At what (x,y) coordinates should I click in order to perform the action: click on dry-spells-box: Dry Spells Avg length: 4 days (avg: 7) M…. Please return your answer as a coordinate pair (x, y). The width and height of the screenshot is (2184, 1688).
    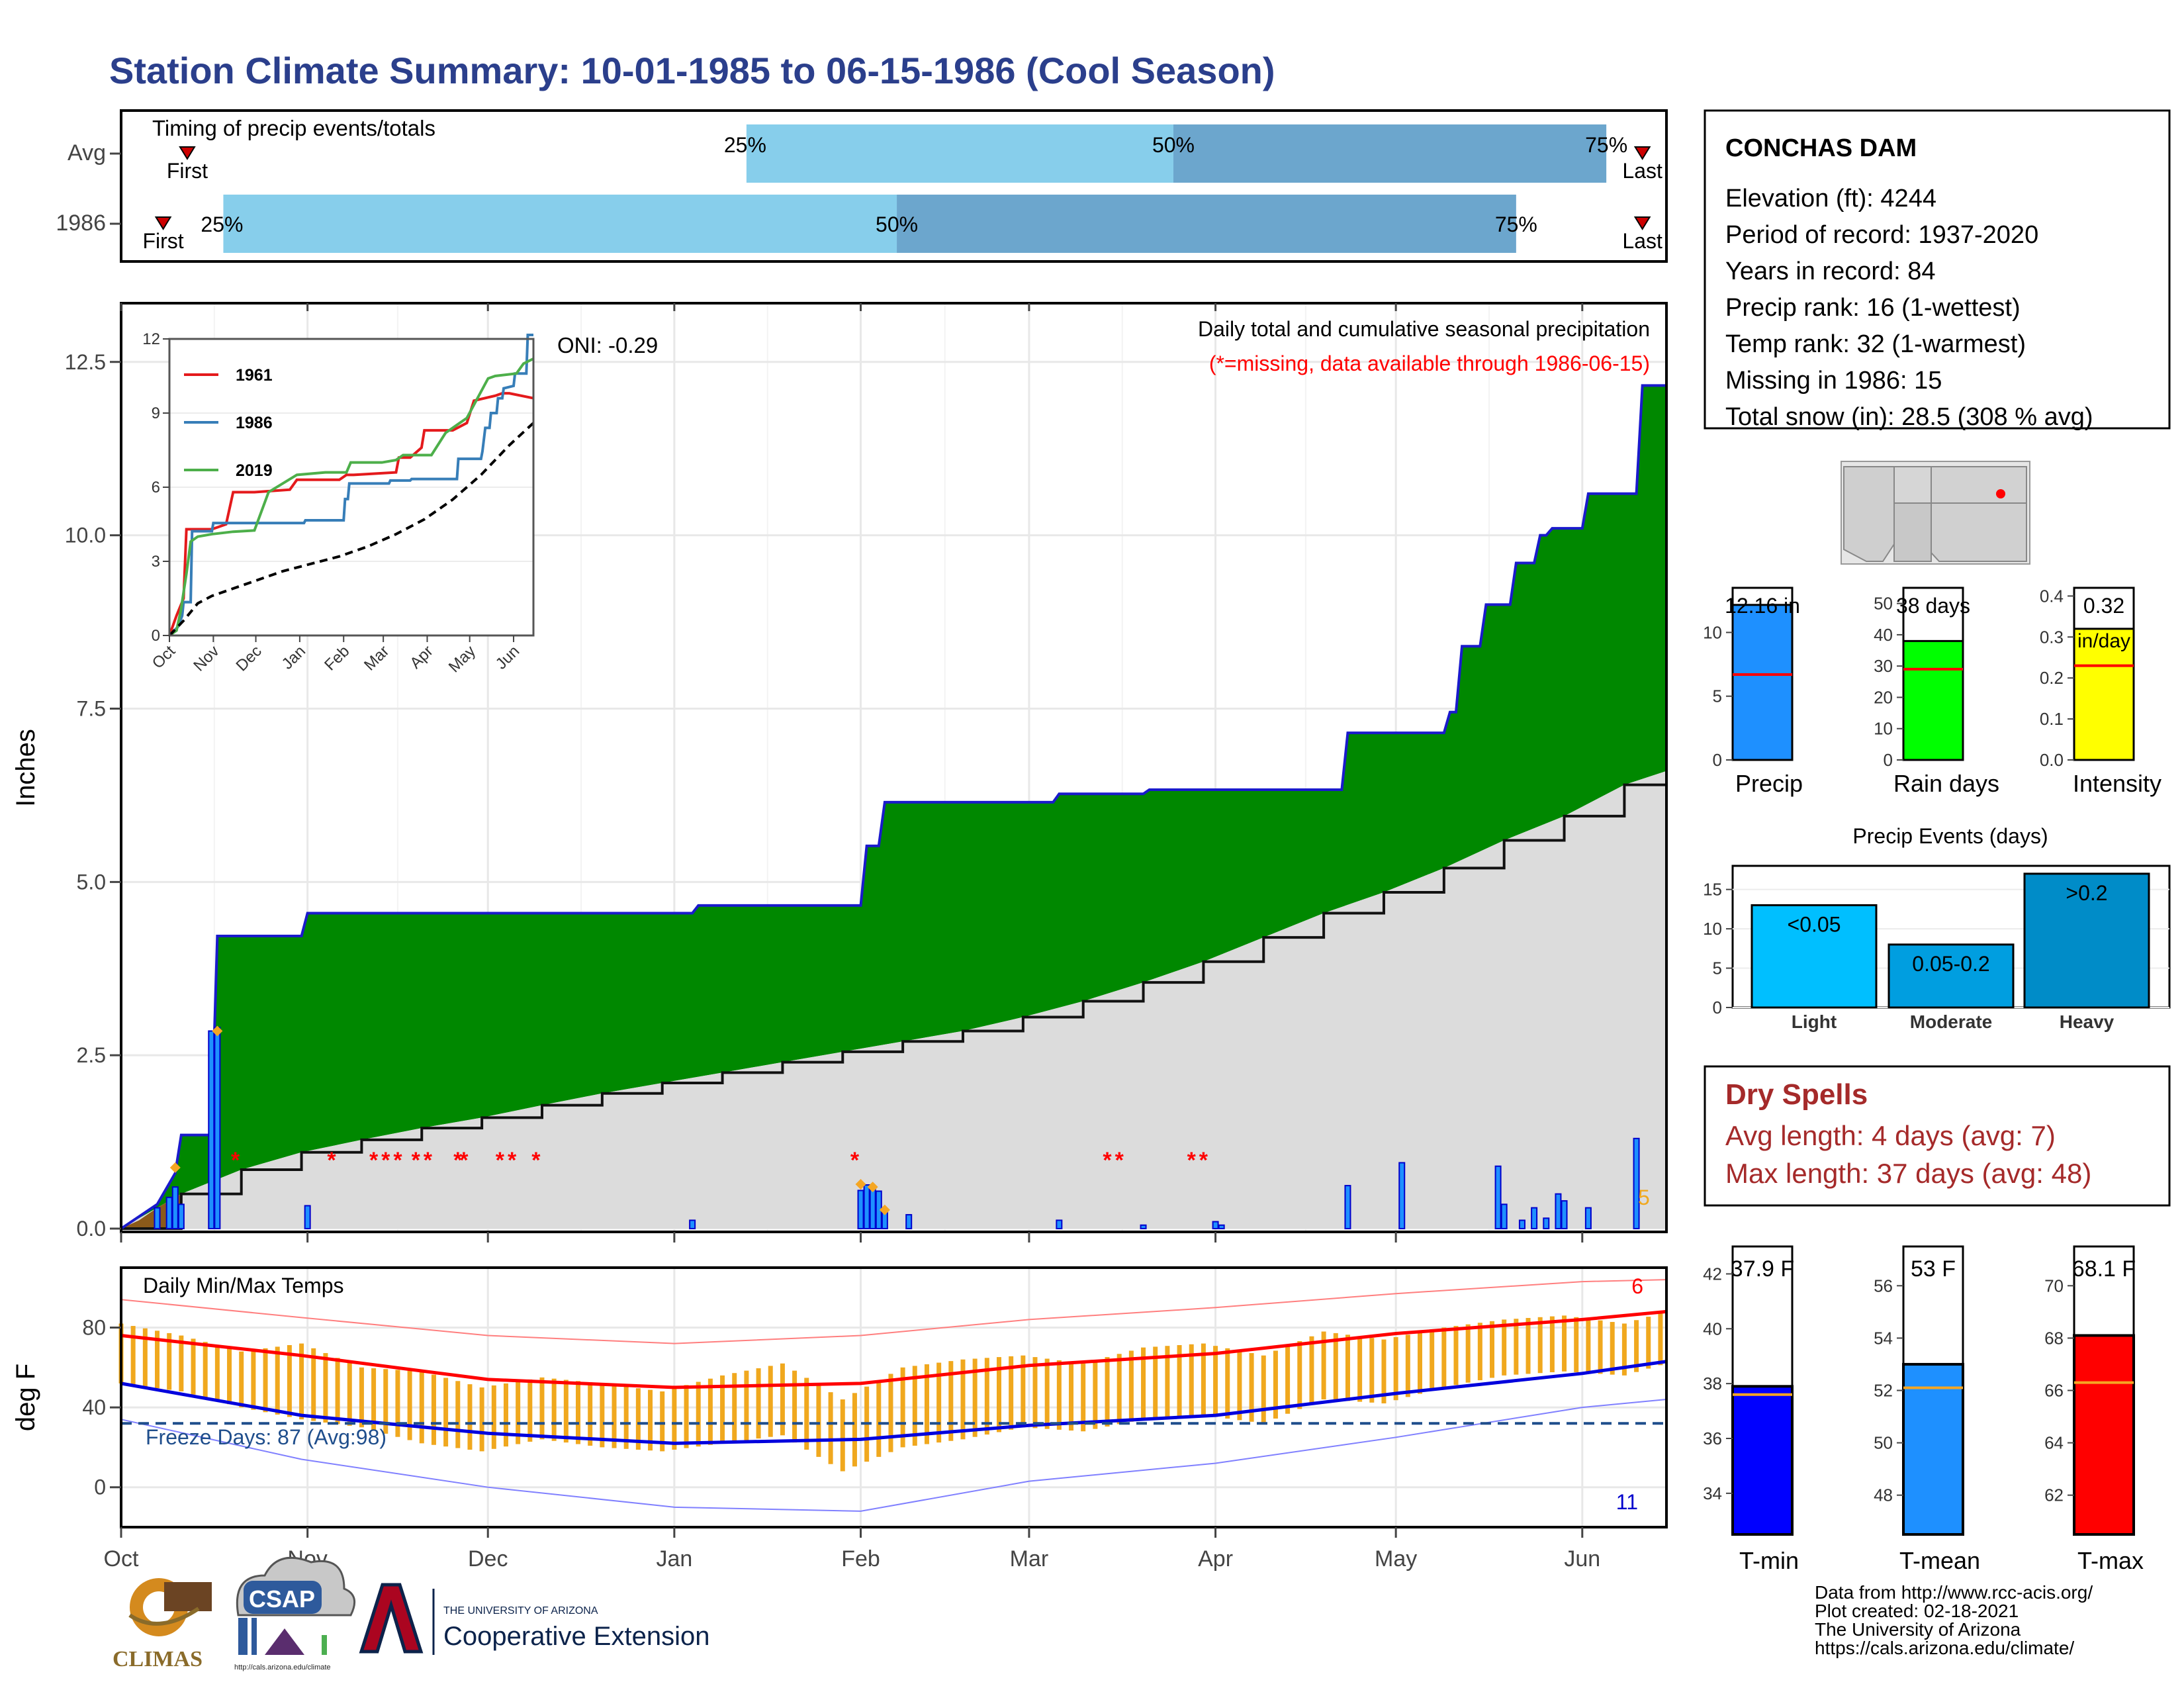
    Looking at the image, I should click on (1937, 1136).